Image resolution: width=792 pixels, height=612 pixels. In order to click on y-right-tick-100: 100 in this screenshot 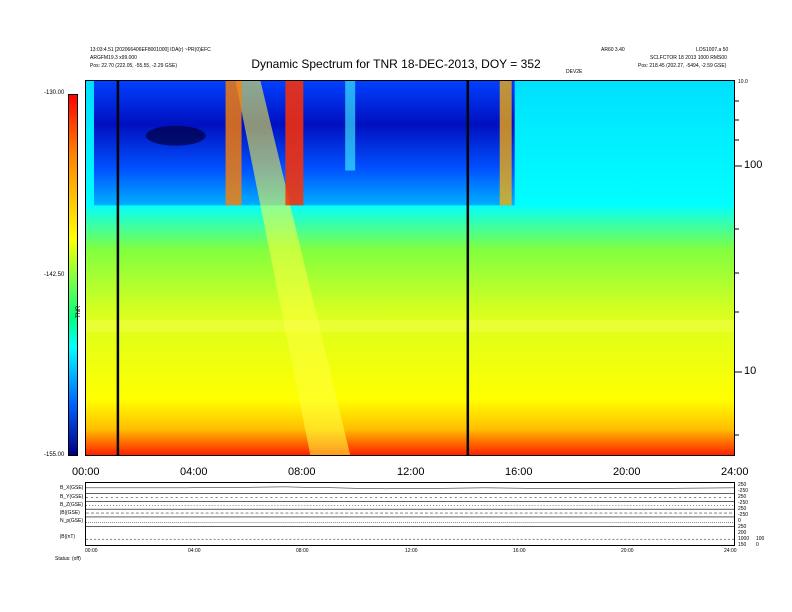, I will do `click(753, 165)`.